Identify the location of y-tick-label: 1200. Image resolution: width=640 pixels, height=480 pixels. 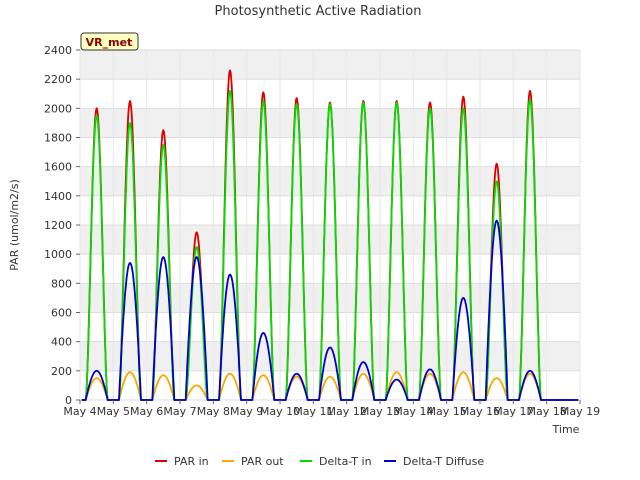
(58, 225).